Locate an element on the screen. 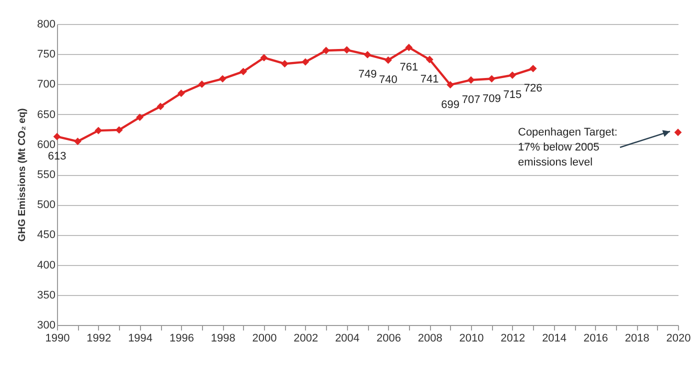 The width and height of the screenshot is (700, 368). y-tick-label: 600 is located at coordinates (46, 144).